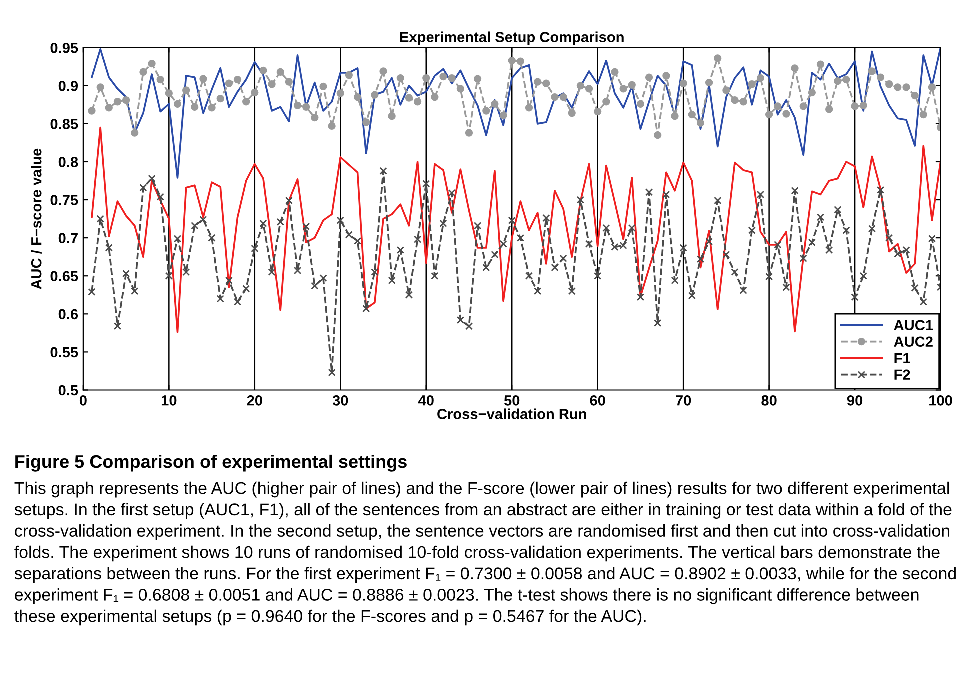  I want to click on legend-label: AUC1, so click(914, 325).